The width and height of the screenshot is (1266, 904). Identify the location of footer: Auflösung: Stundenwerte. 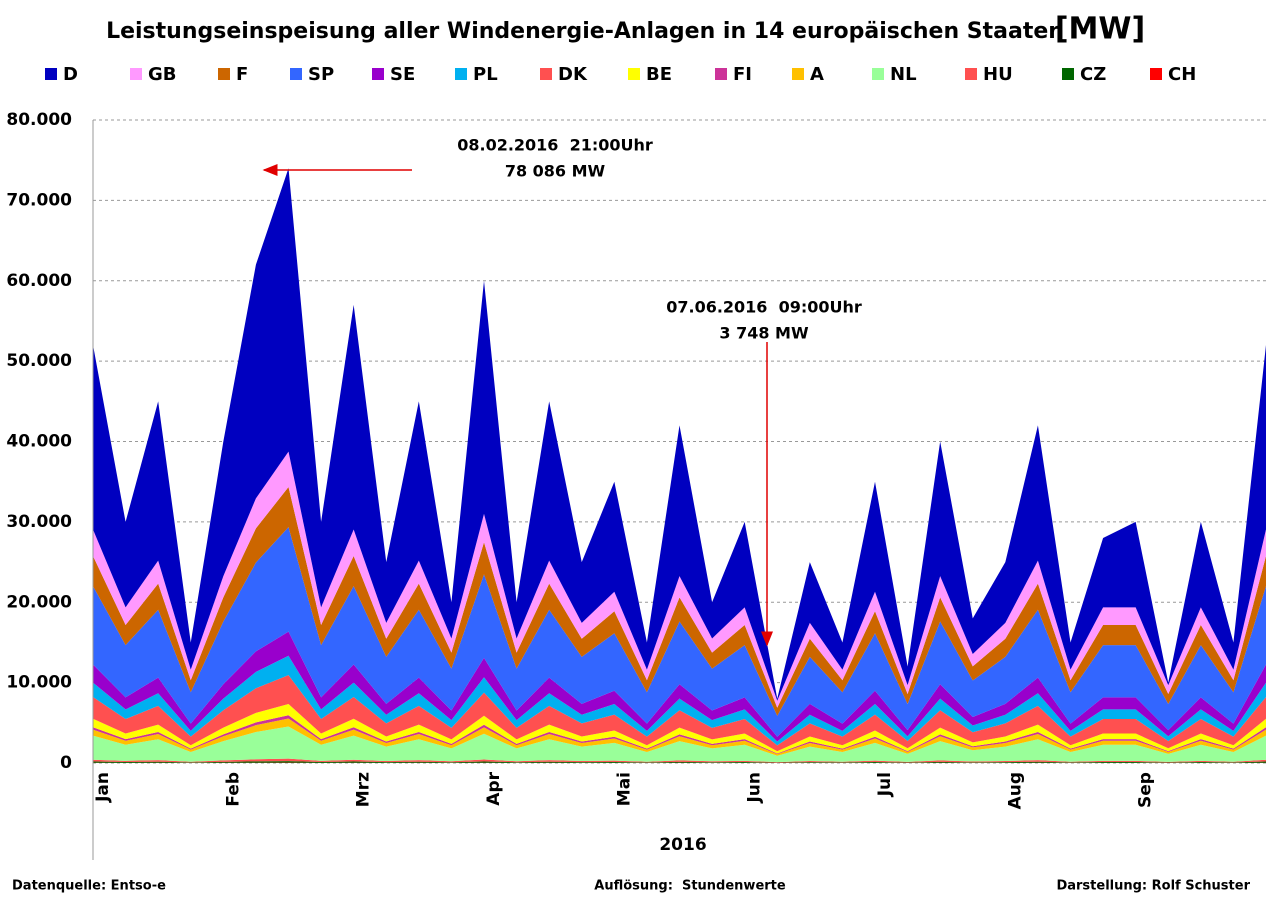
(690, 886).